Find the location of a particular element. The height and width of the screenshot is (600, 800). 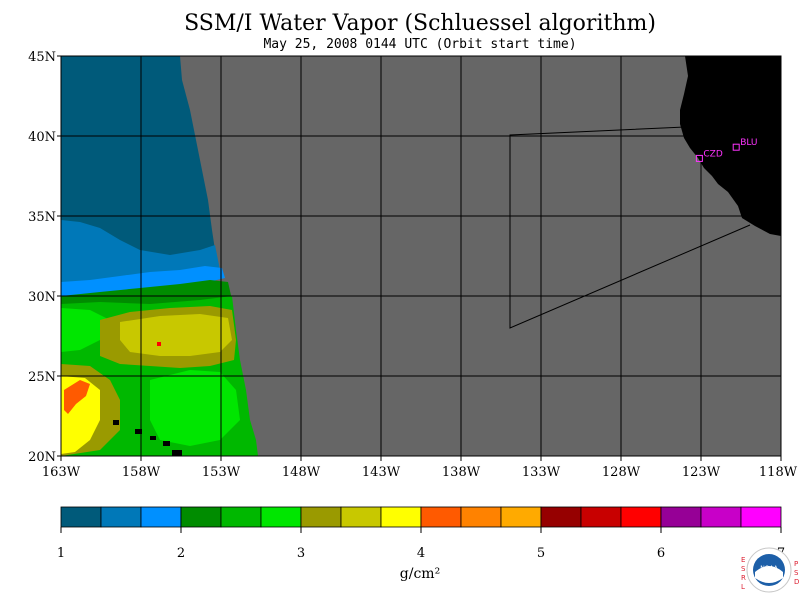

colorbar-tick-label: 3 is located at coordinates (301, 553).